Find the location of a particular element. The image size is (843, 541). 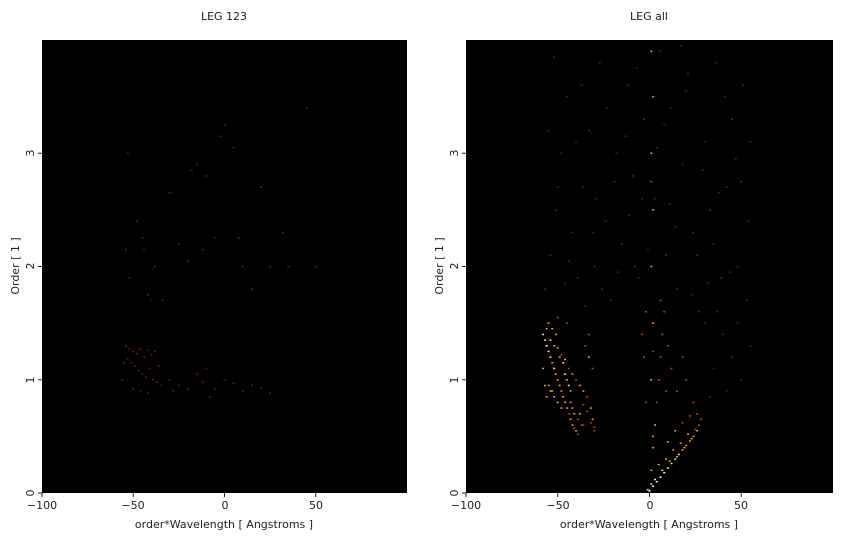

x-tick-labels: −100 −50 0 50 is located at coordinates (599, 505).